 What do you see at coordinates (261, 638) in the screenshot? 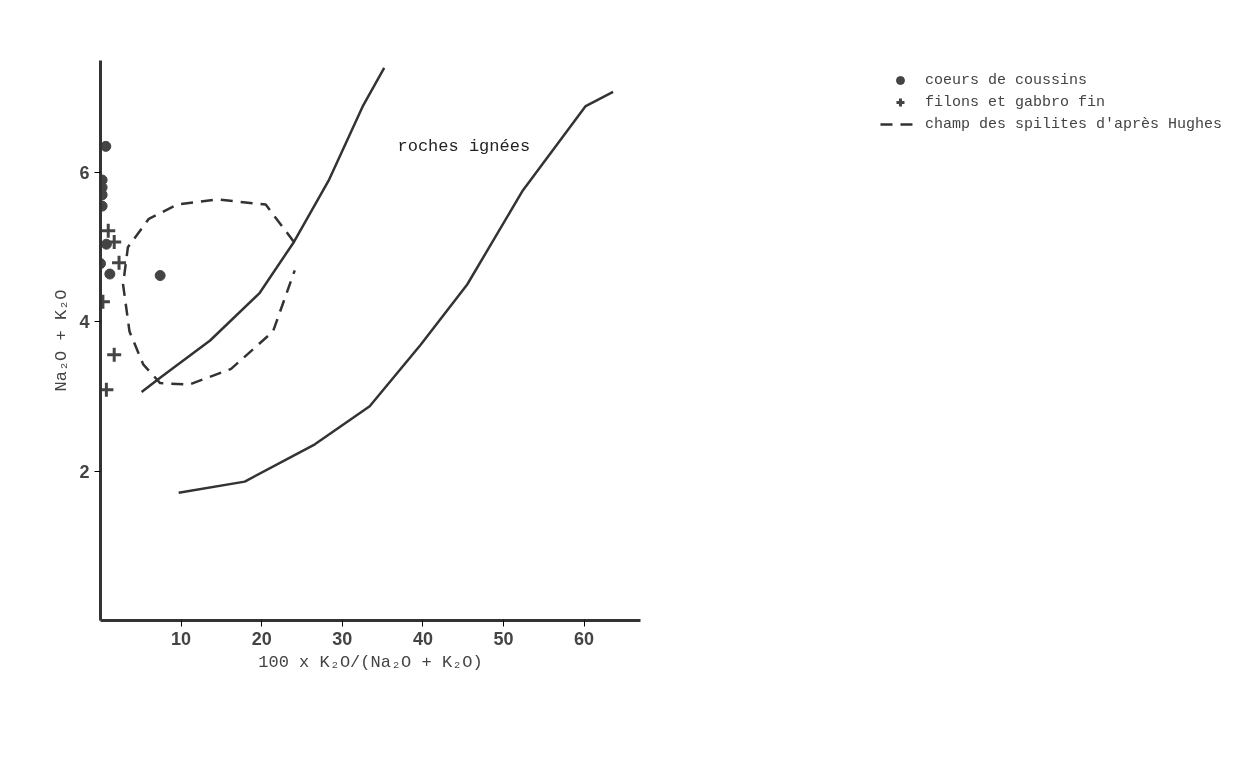
I see `x-tick-label: 20` at bounding box center [261, 638].